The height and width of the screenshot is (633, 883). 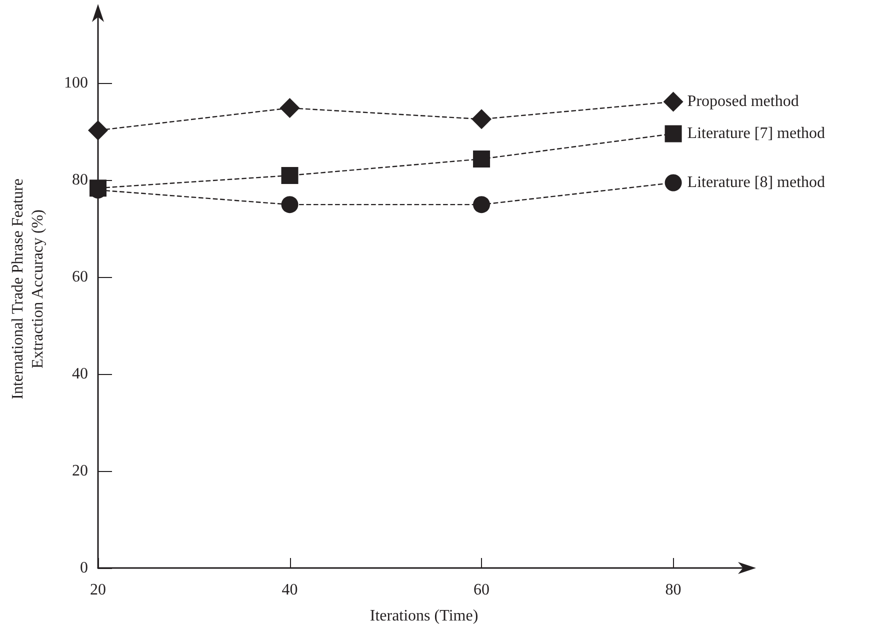 I want to click on y-tick-label: 60, so click(x=80, y=277).